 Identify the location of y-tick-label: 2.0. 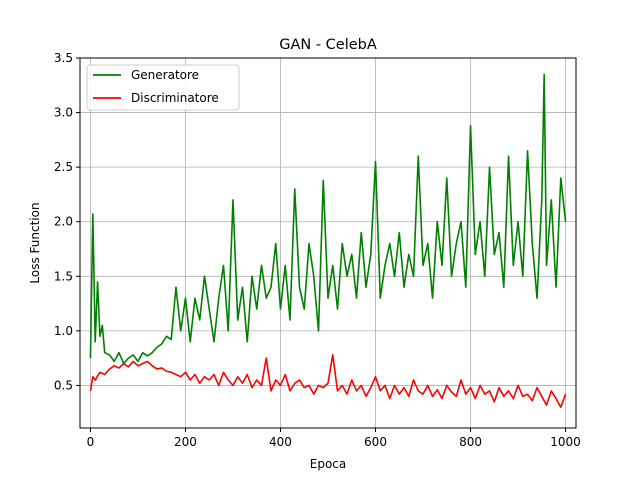
(63, 222).